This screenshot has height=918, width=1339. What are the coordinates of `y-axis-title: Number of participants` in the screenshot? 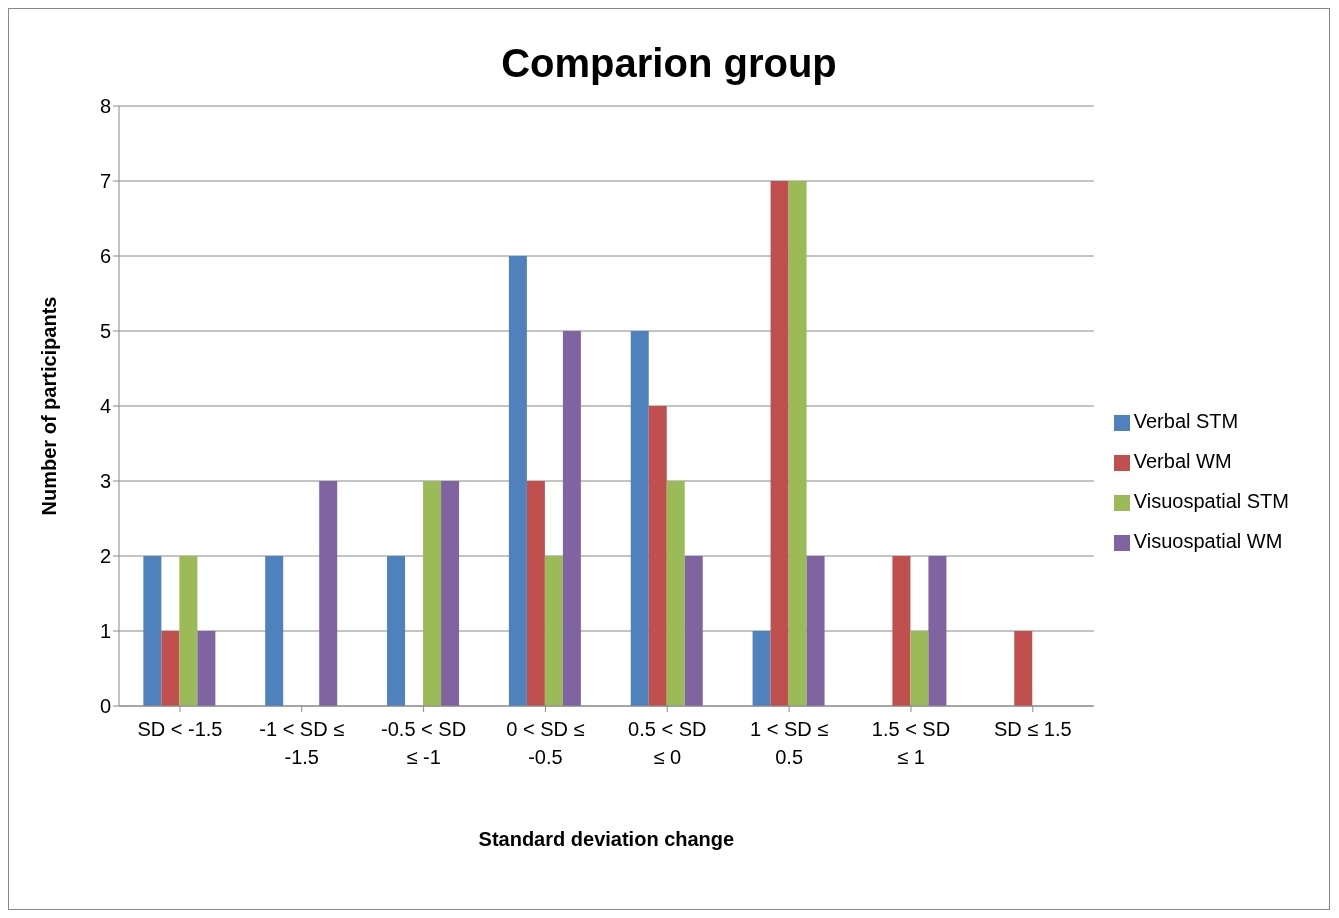 It's located at (49, 406).